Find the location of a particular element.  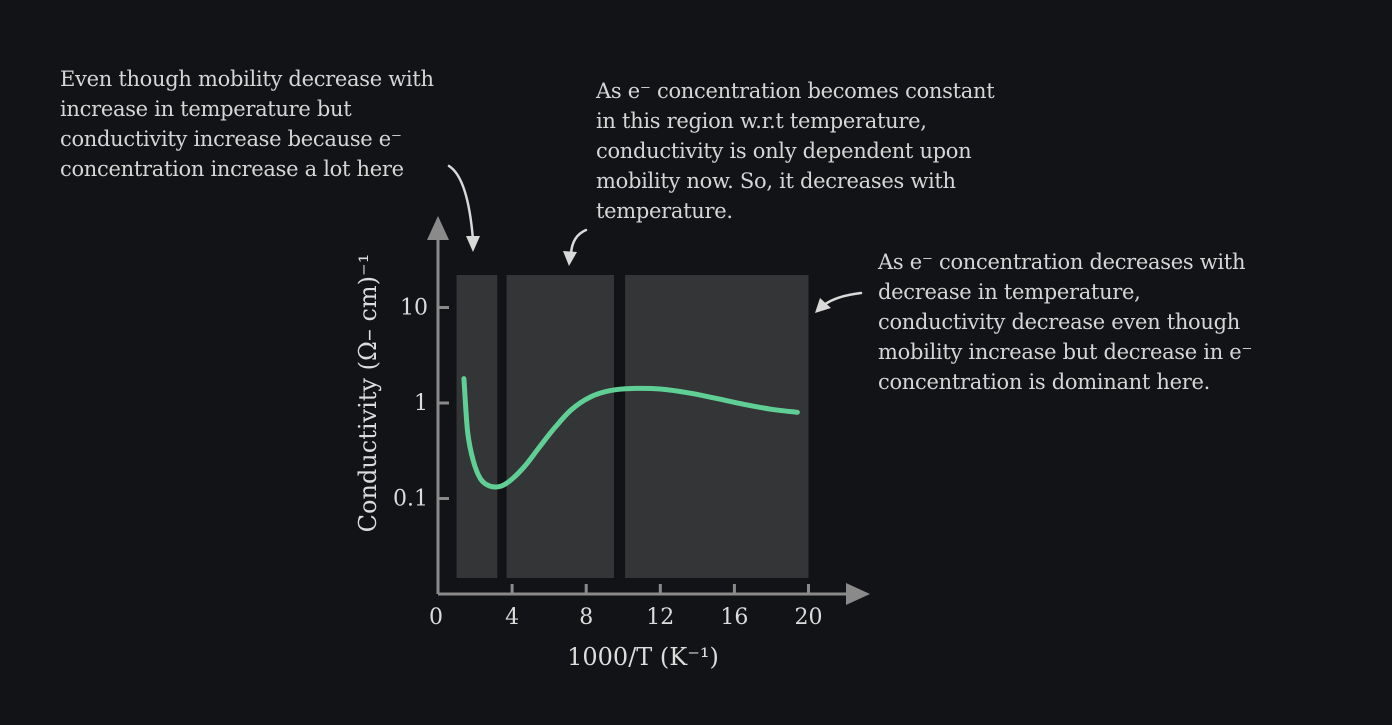

callout-arrowhead-left-icon is located at coordinates (473, 244).